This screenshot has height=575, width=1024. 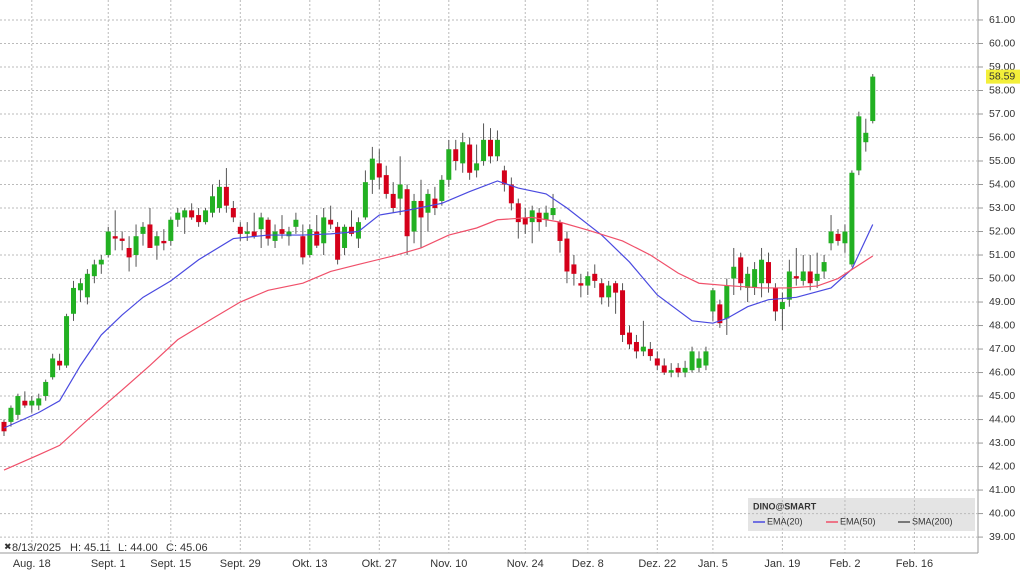 What do you see at coordinates (1002, 302) in the screenshot?
I see `y-tick-label: 49.00` at bounding box center [1002, 302].